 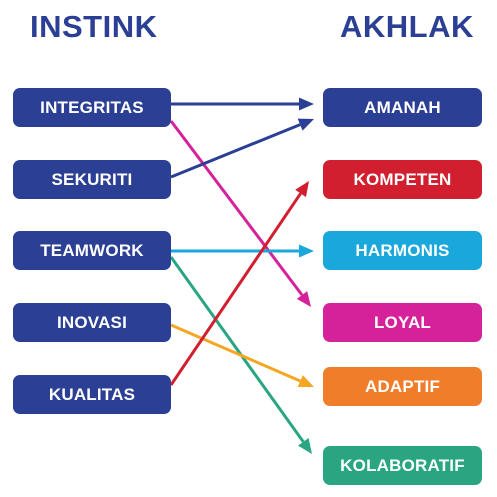 I want to click on arrow-kualitas-to-kompeten, so click(x=239, y=283).